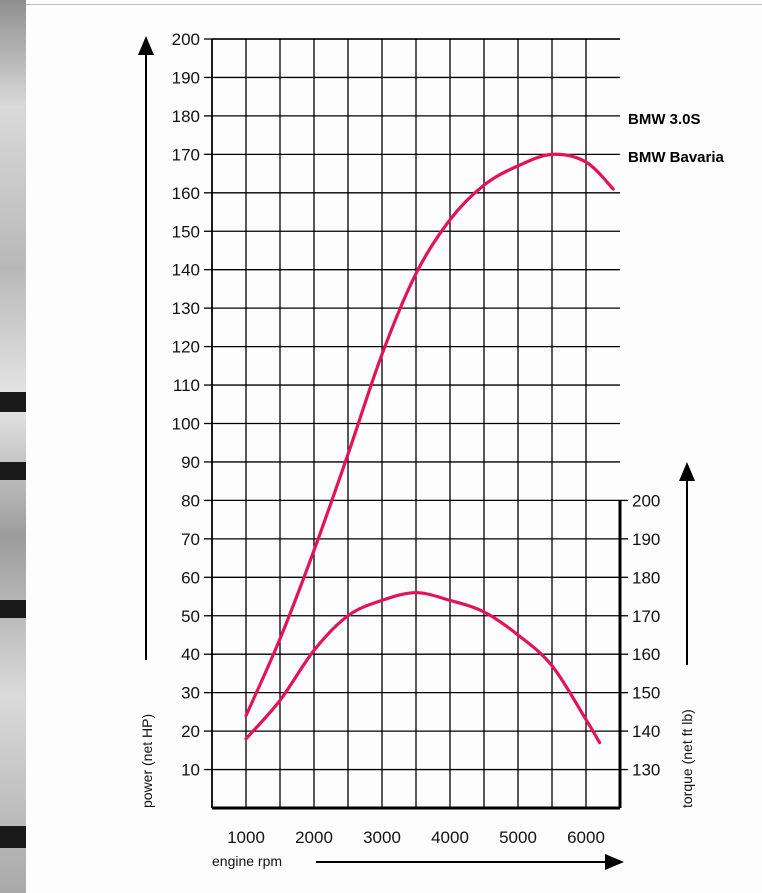 This screenshot has height=893, width=762. Describe the element at coordinates (190, 693) in the screenshot. I see `y-left-tick-label: 30` at that location.